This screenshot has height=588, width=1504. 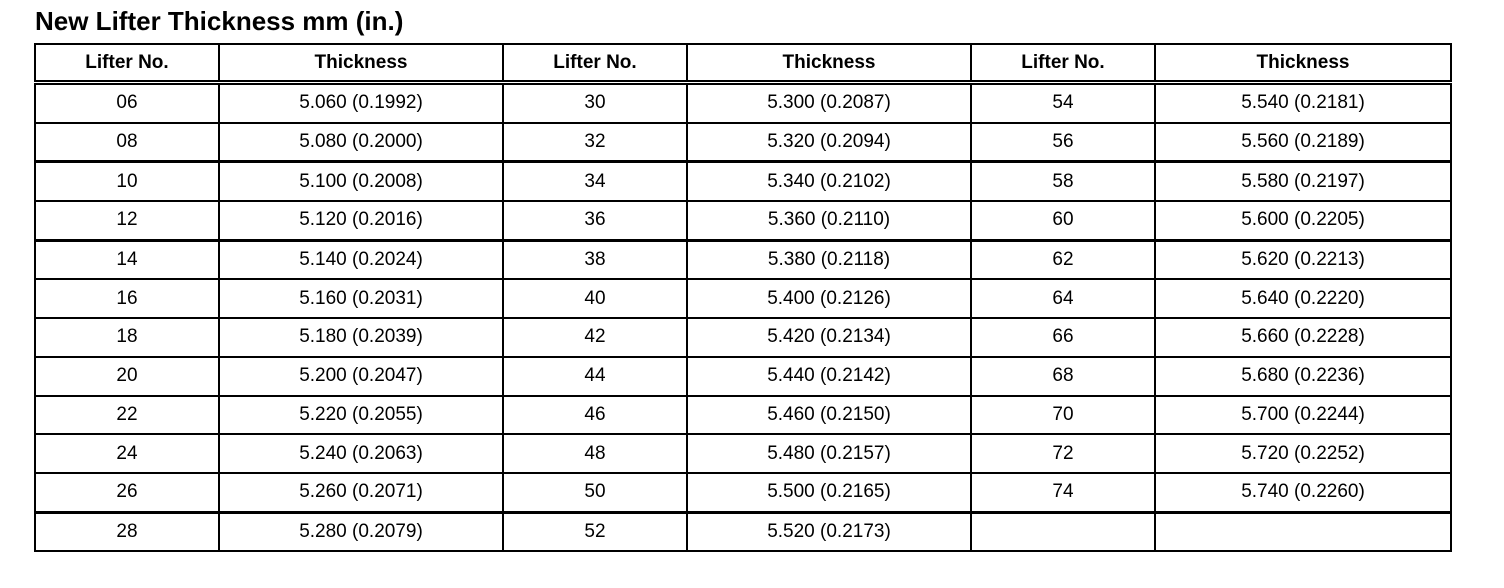 What do you see at coordinates (595, 415) in the screenshot?
I see `lifter-no-cell: 46` at bounding box center [595, 415].